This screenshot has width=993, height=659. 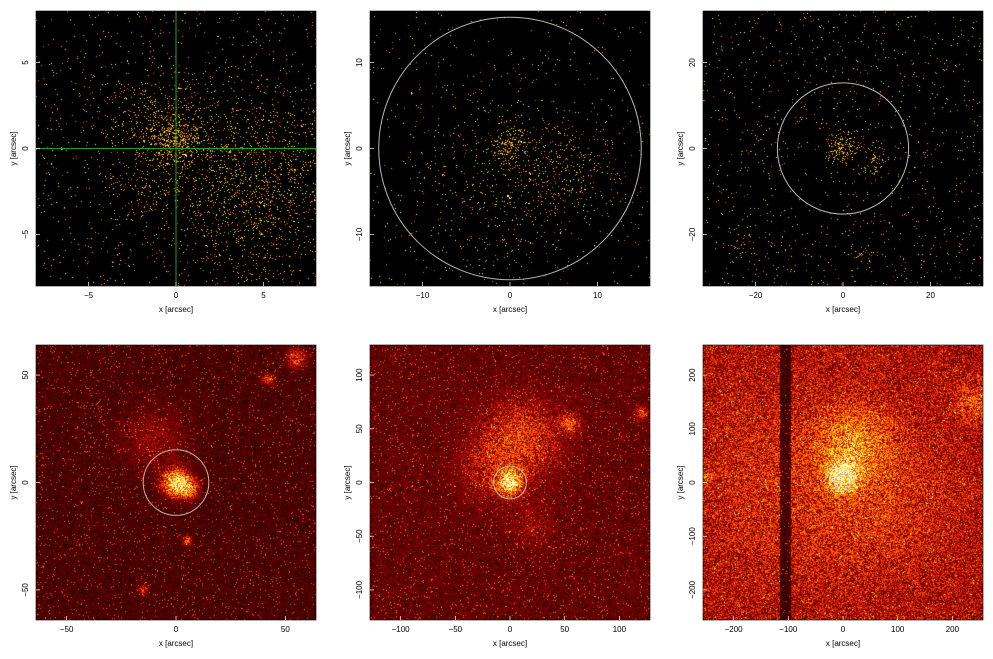 I want to click on x-tick-label: 10, so click(x=597, y=295).